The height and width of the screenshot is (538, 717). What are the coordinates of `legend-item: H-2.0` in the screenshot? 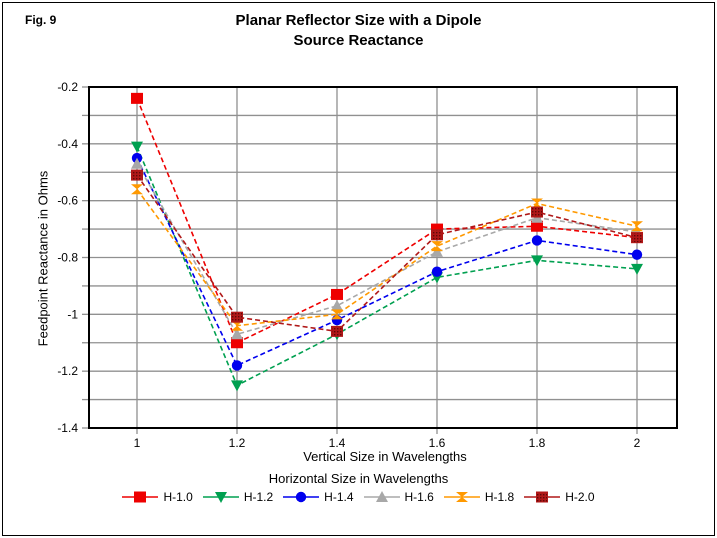 It's located at (559, 497).